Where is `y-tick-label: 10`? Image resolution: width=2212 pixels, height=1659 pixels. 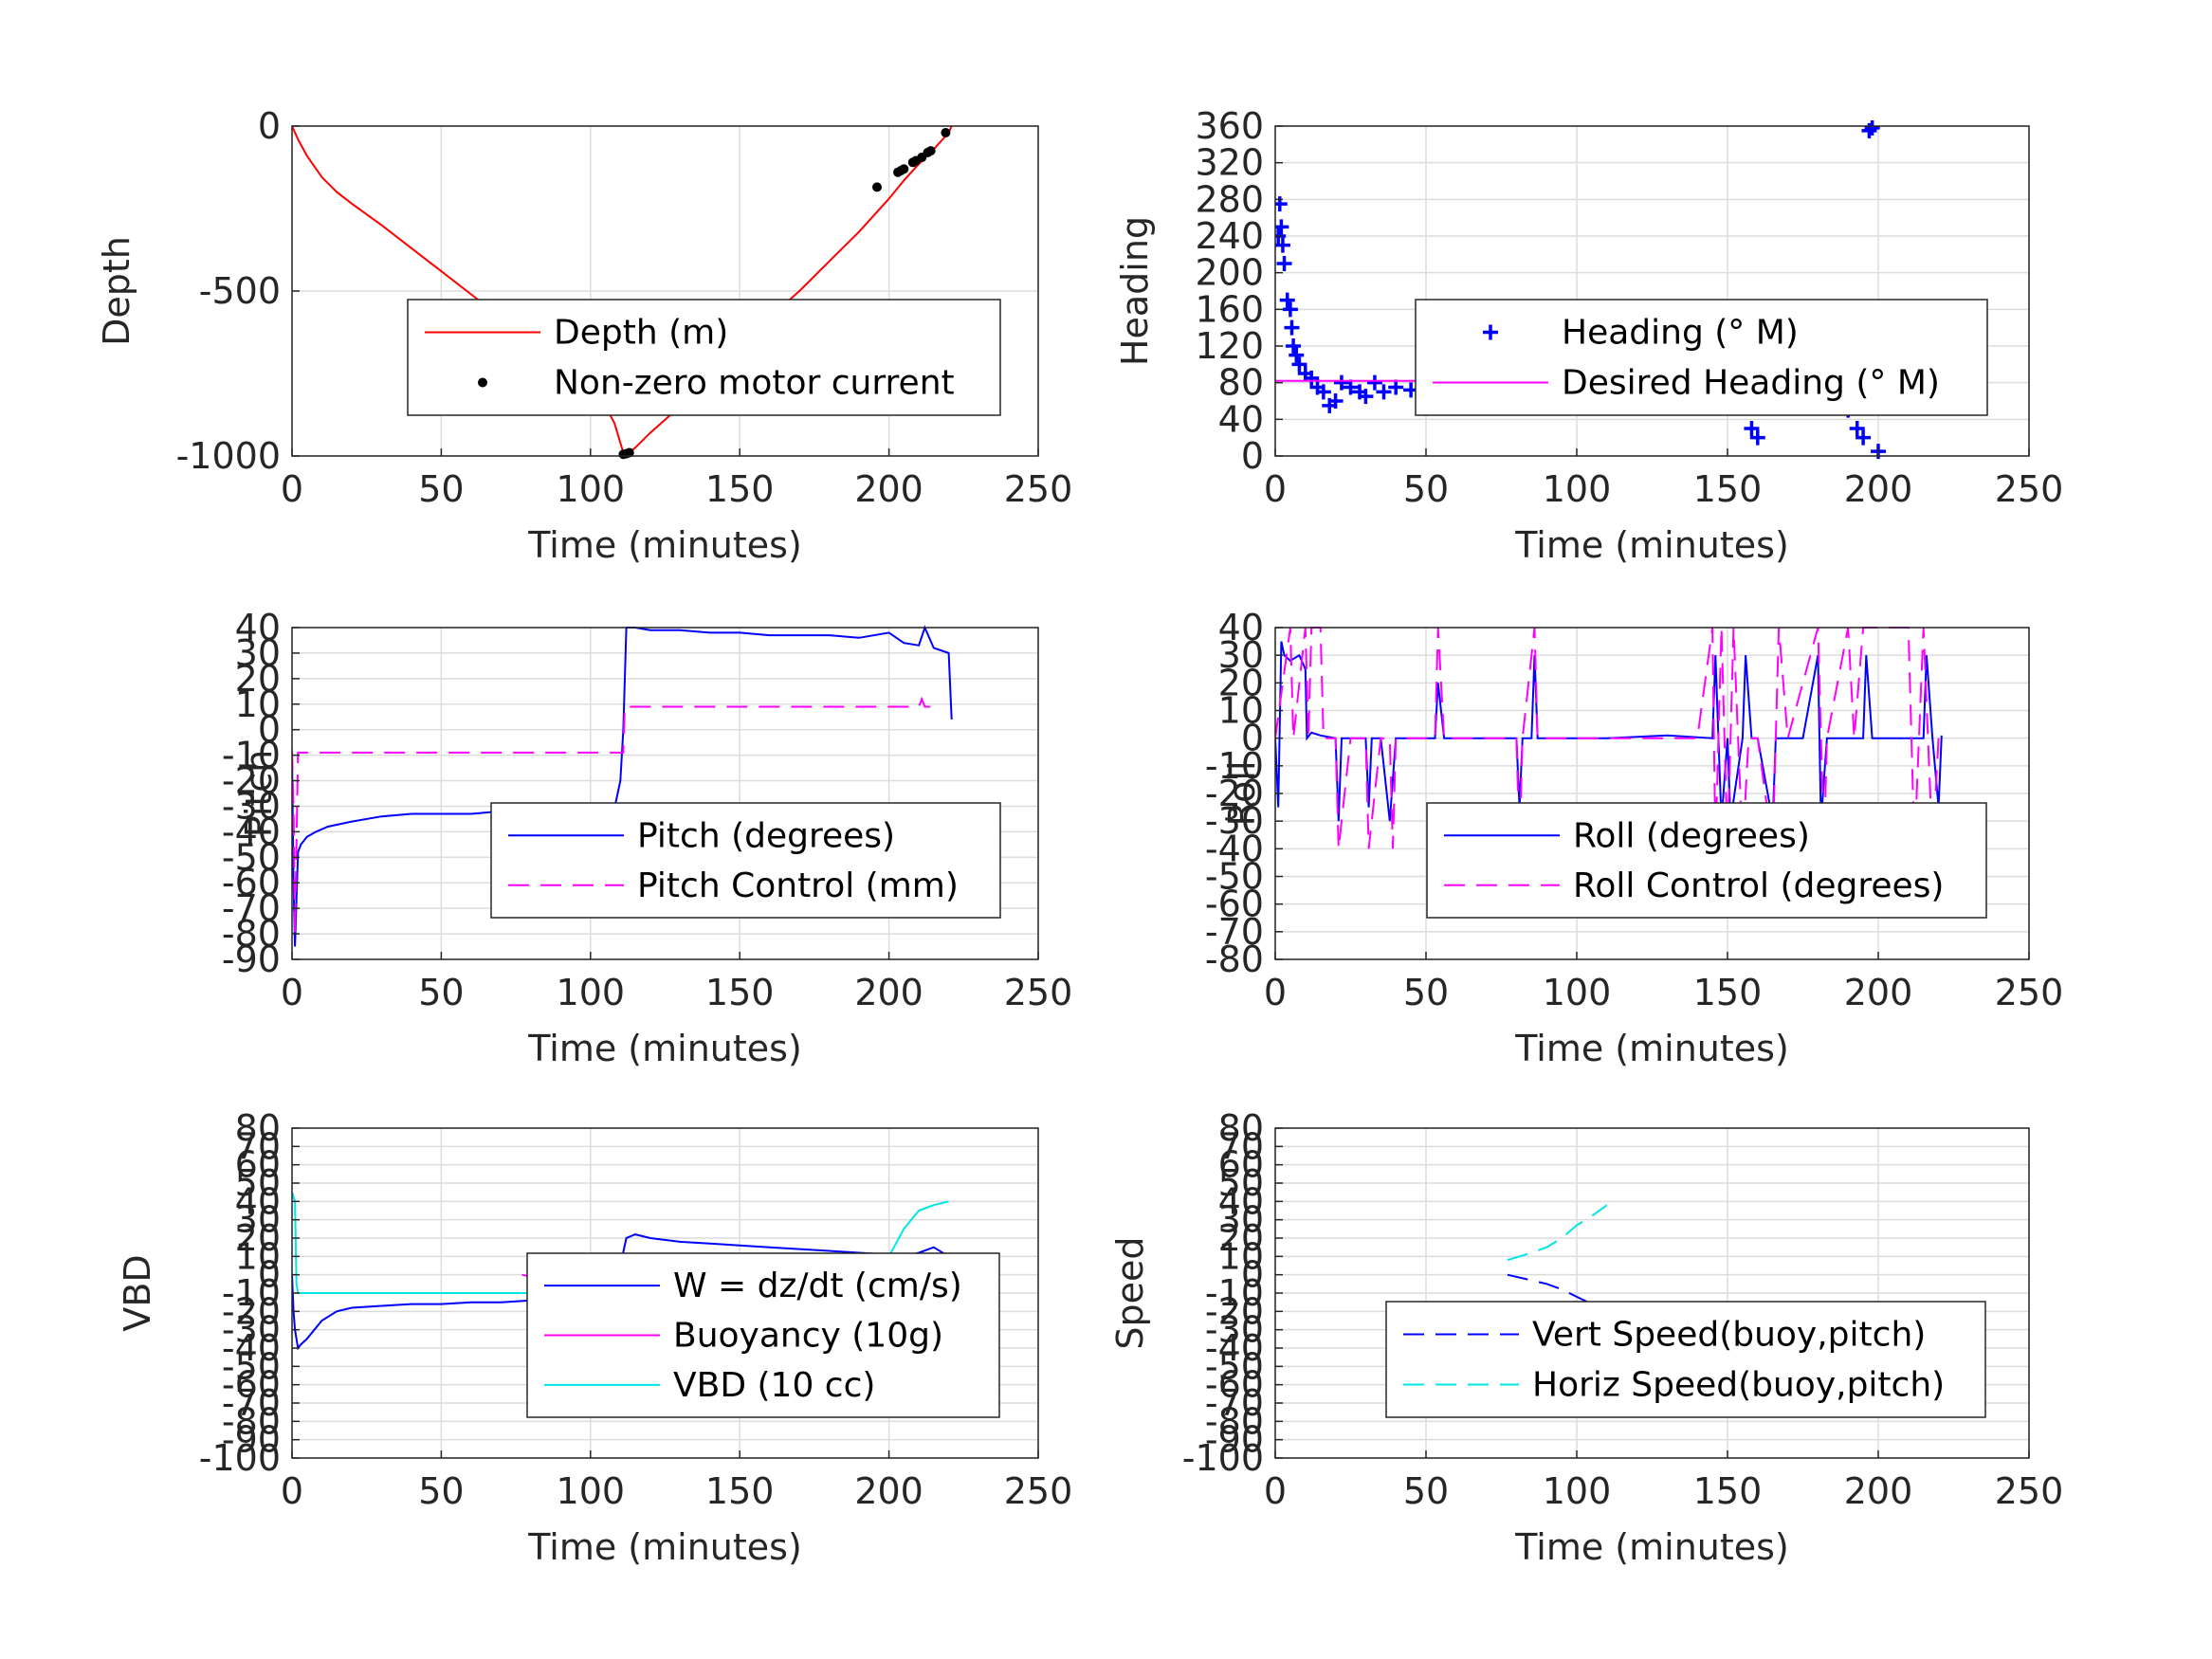 y-tick-label: 10 is located at coordinates (258, 704).